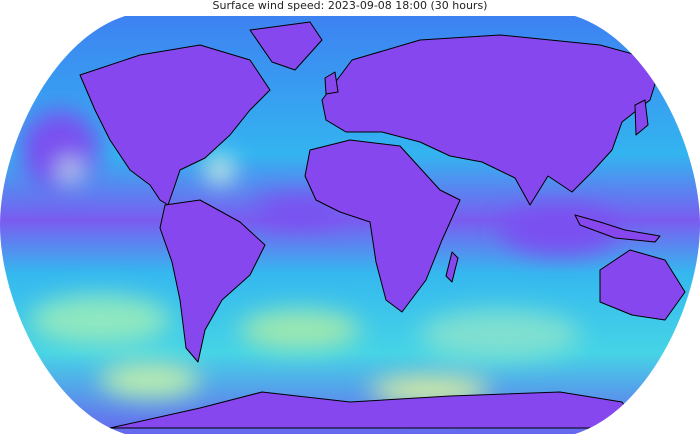 The width and height of the screenshot is (700, 441). I want to click on south-america, so click(212, 281).